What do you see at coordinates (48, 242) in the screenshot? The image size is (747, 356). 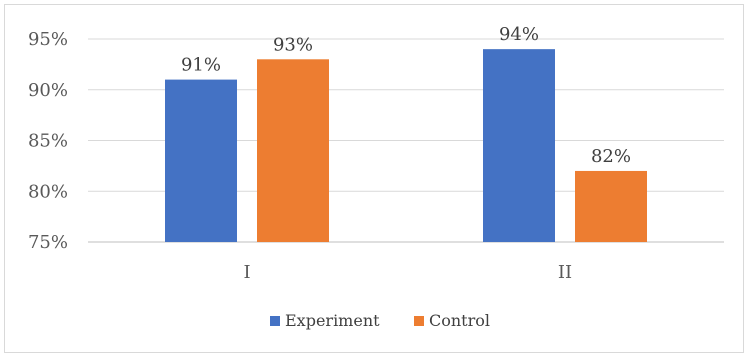 I see `y-tick-label: 75%` at bounding box center [48, 242].